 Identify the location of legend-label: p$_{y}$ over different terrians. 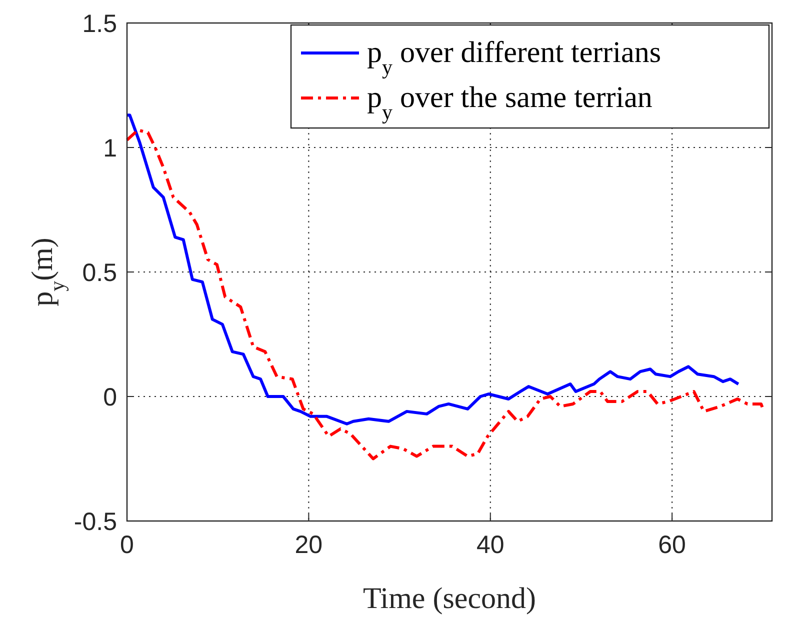
(514, 57).